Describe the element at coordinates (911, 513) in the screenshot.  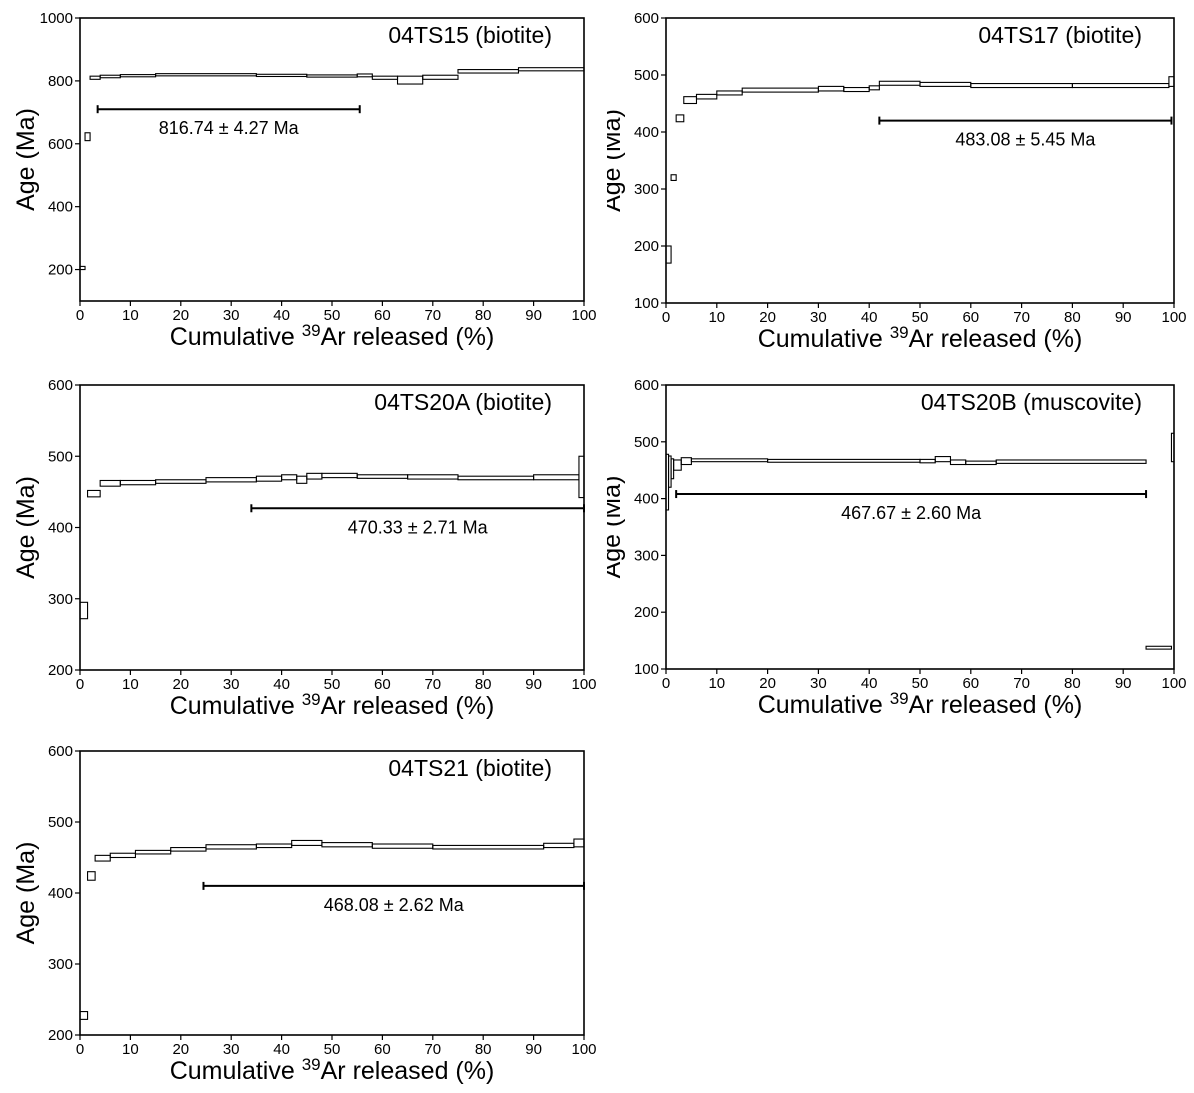
I see `plateau-age-label: 467.67 ± 2.60 Ma` at that location.